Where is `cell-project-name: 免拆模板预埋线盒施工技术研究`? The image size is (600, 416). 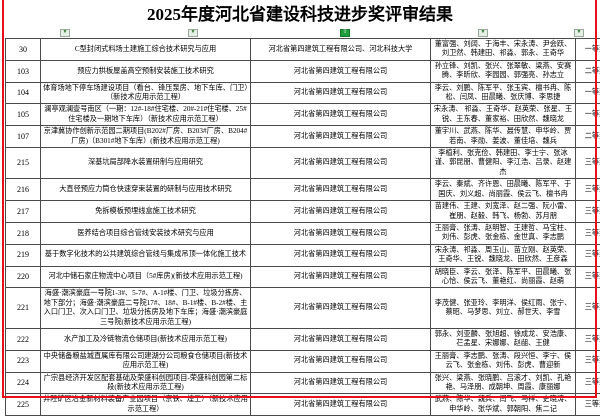 cell-project-name: 免拆模板预埋线盒施工技术研究 is located at coordinates (146, 212).